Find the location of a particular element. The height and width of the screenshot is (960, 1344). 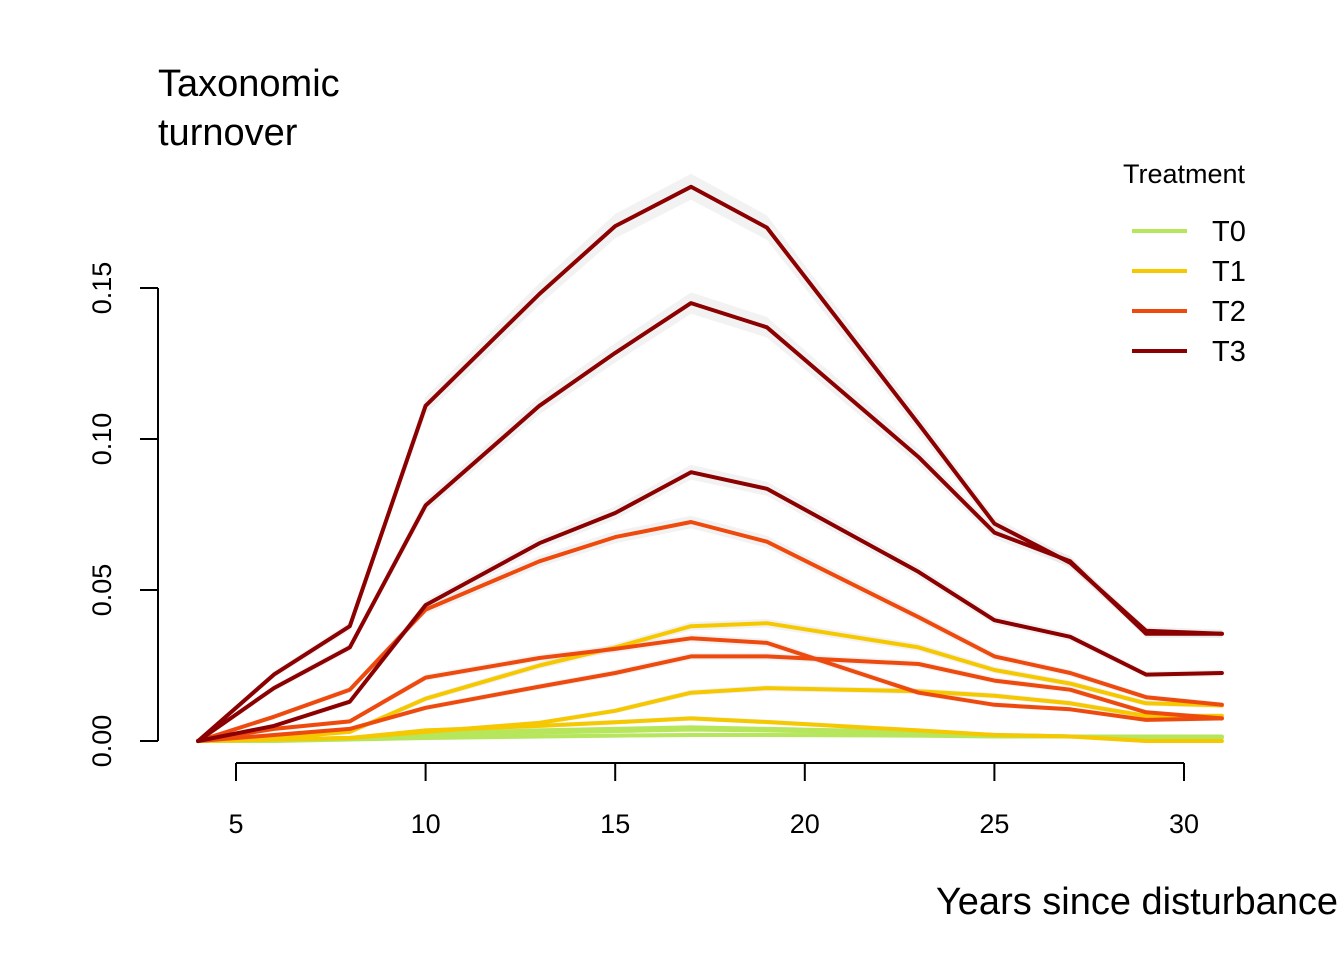

x-tick-label: 5 is located at coordinates (235, 824).